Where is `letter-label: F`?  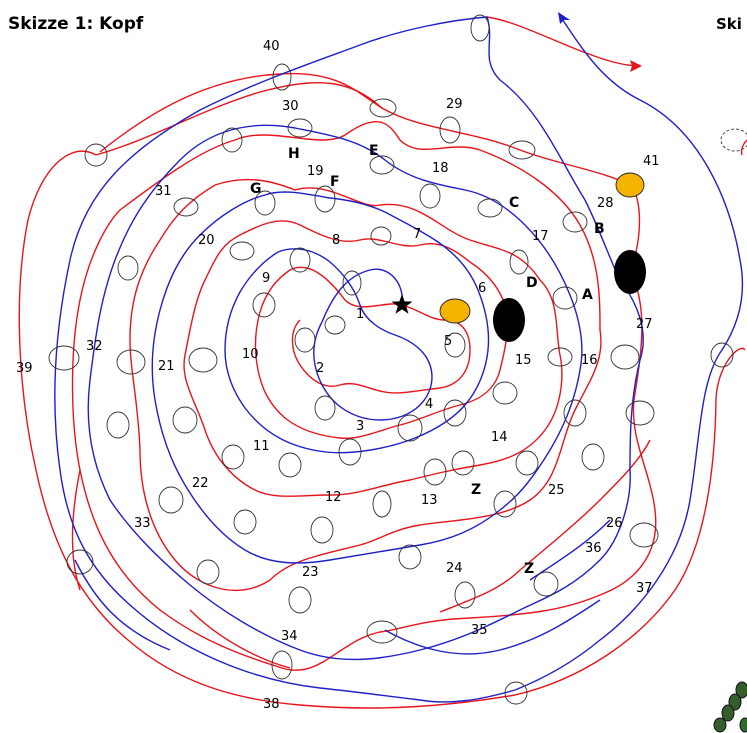
letter-label: F is located at coordinates (335, 182).